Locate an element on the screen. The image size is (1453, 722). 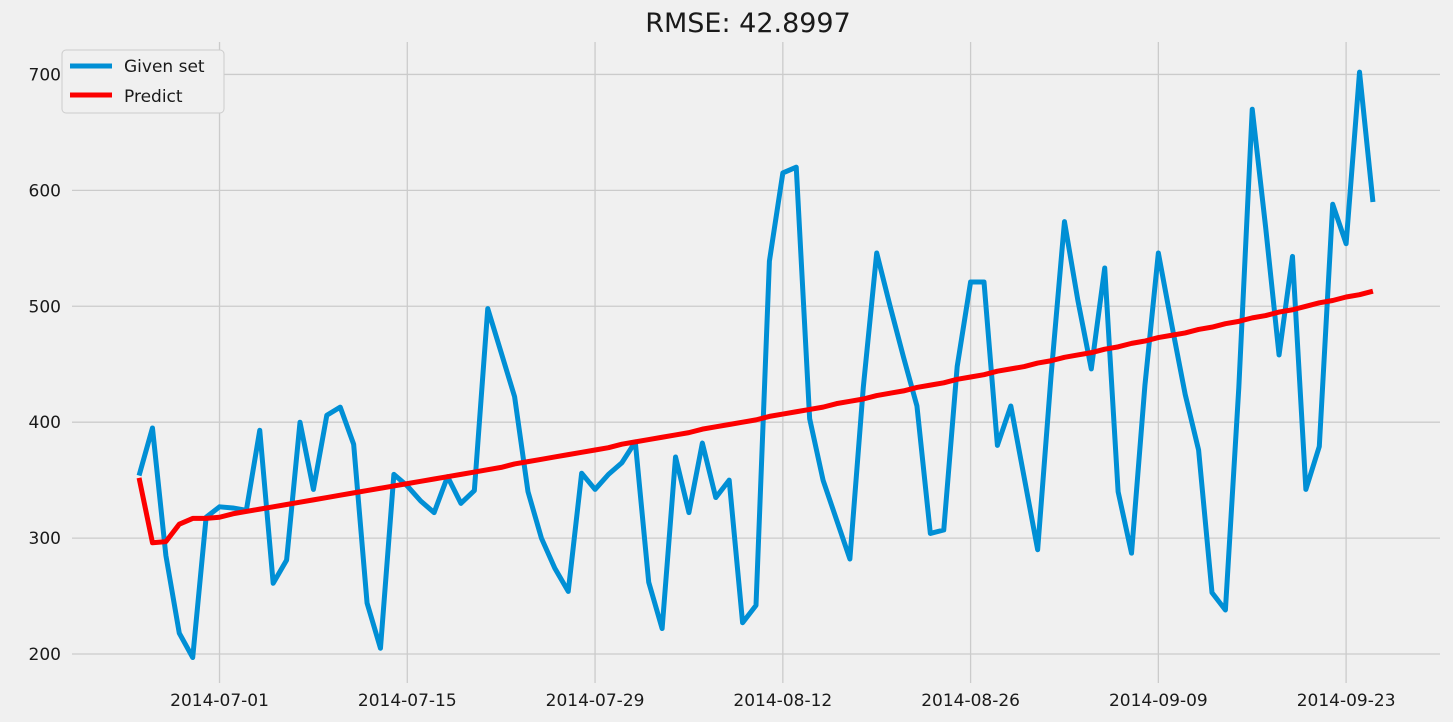
x-tick-label: 2014-07-01 is located at coordinates (219, 701).